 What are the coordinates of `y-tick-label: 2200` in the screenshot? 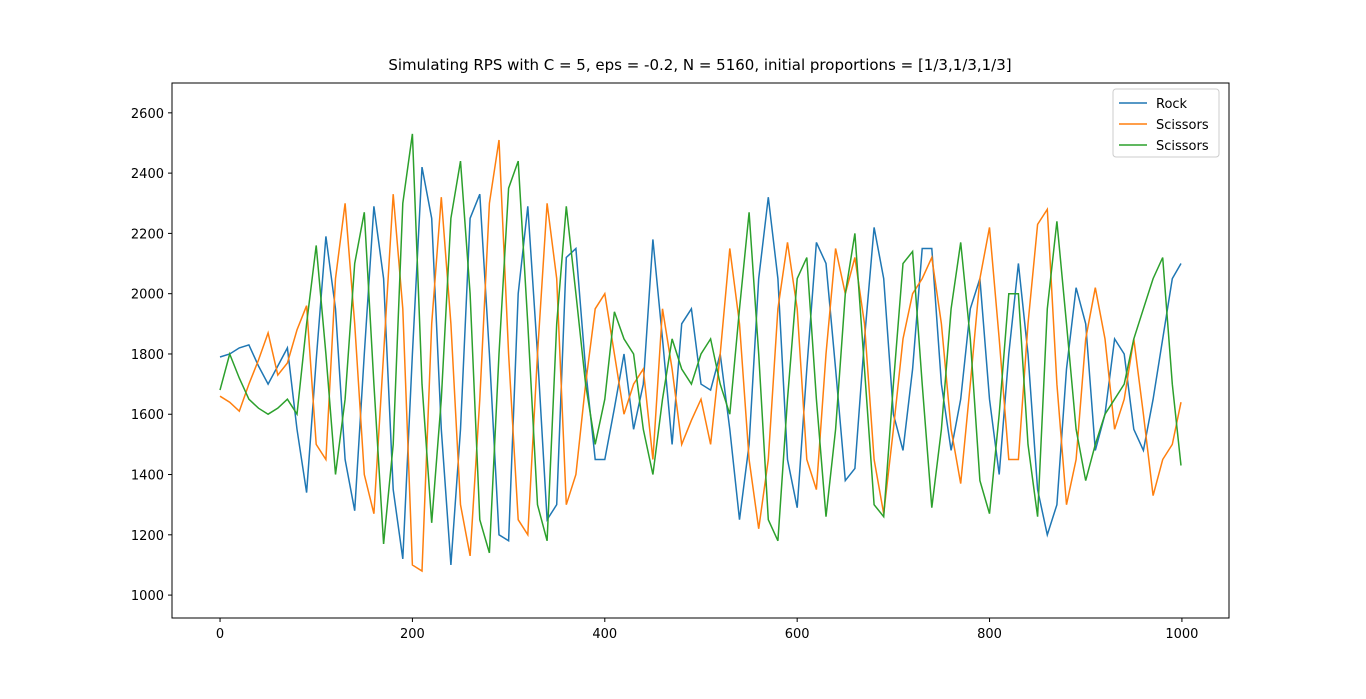 It's located at (147, 234).